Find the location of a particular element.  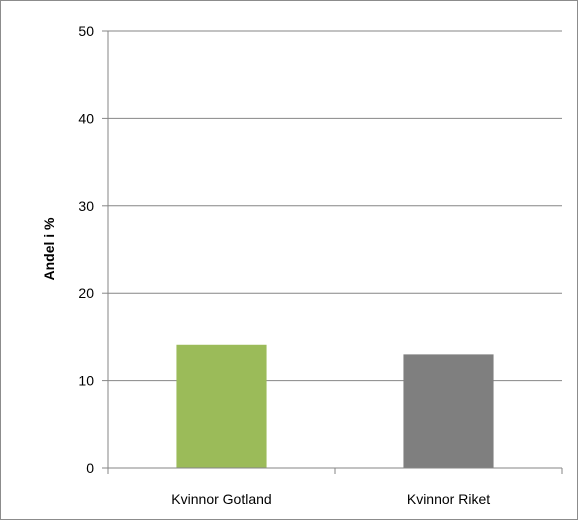

x-tick-labels: Kvinnor Gotland Kvinnor Riket is located at coordinates (330, 499).